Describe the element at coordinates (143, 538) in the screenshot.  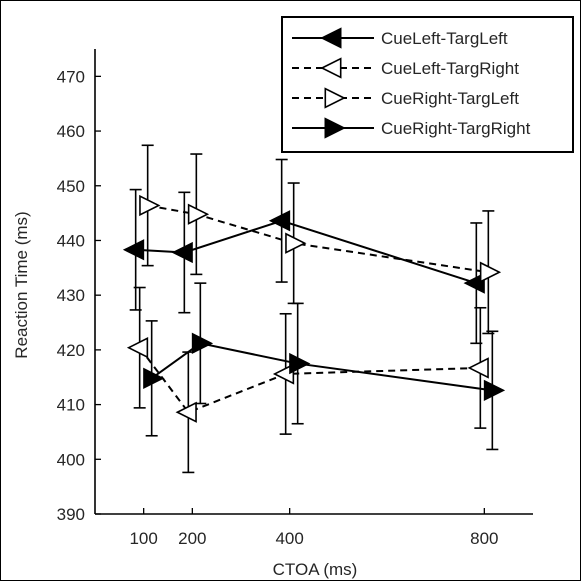
I see `x-tick-label: 100` at that location.